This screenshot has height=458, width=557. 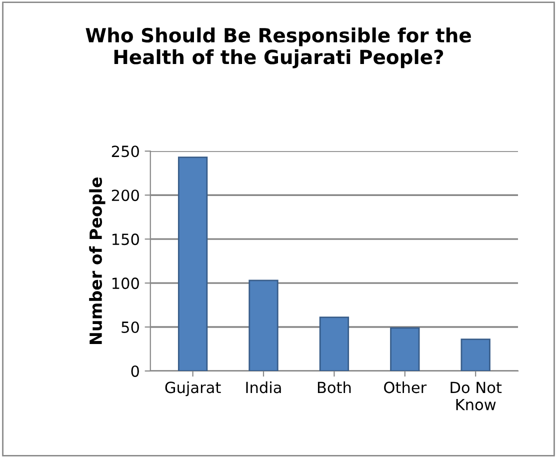 I want to click on y-tick-label: 100, so click(x=125, y=284).